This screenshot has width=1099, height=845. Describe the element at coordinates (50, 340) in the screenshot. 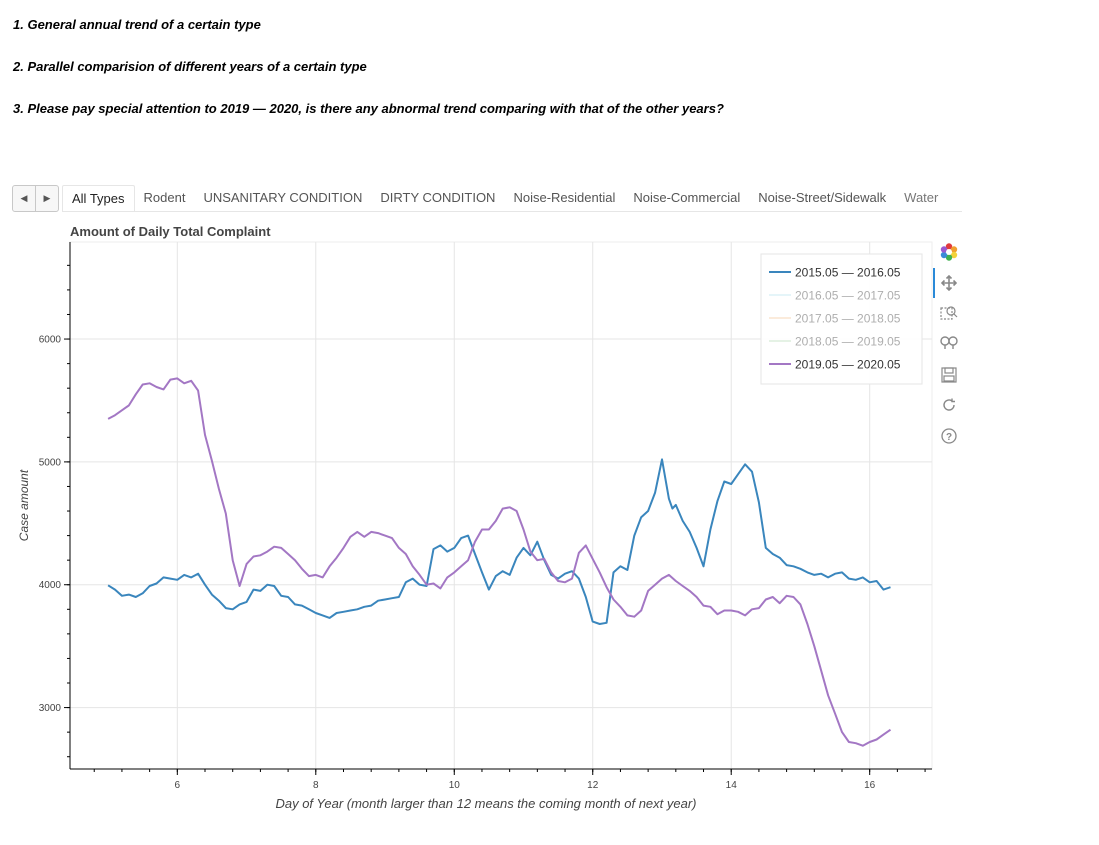

I see `y-tick-label: 6000` at that location.